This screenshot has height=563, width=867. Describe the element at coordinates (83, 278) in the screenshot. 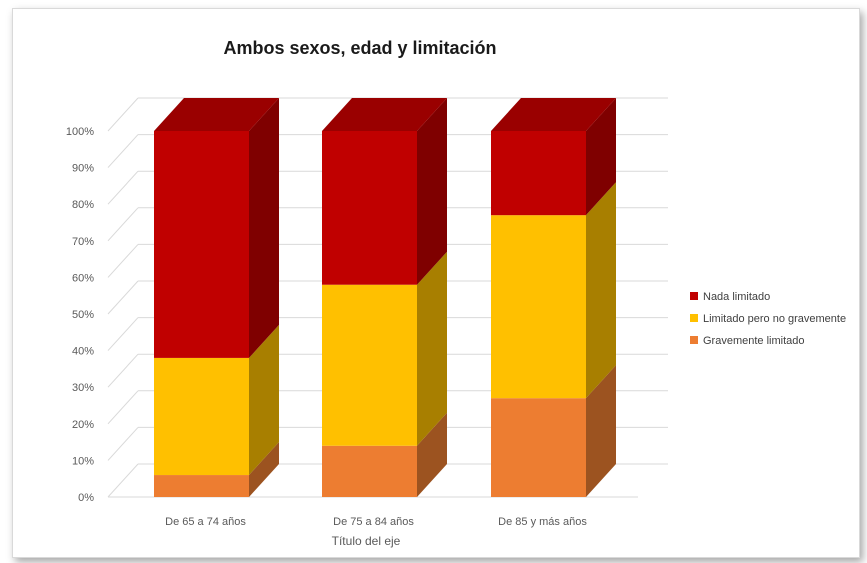

I see `y-tick-label: 60%` at that location.